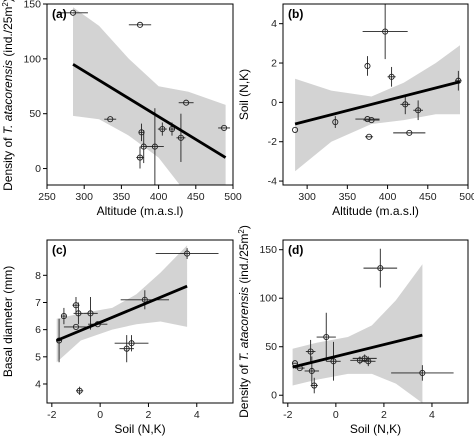 This screenshot has width=474, height=441. I want to click on y-tick-label: 0, so click(274, 103).